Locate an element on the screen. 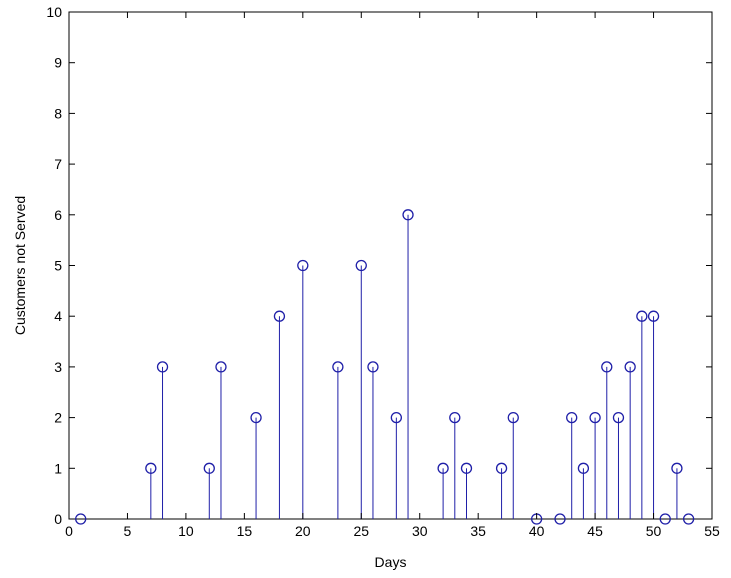 Image resolution: width=731 pixels, height=578 pixels. y-tick-label: 5 is located at coordinates (58, 266).